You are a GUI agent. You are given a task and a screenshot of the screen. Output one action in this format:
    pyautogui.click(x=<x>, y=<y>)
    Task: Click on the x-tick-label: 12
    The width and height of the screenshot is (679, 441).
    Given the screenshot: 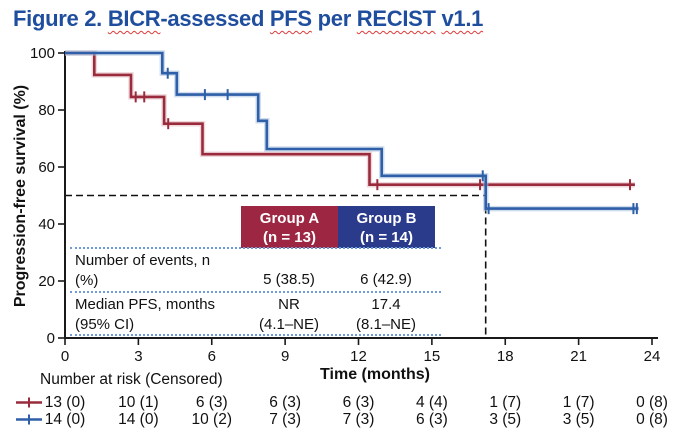 What is the action you would take?
    pyautogui.click(x=358, y=356)
    